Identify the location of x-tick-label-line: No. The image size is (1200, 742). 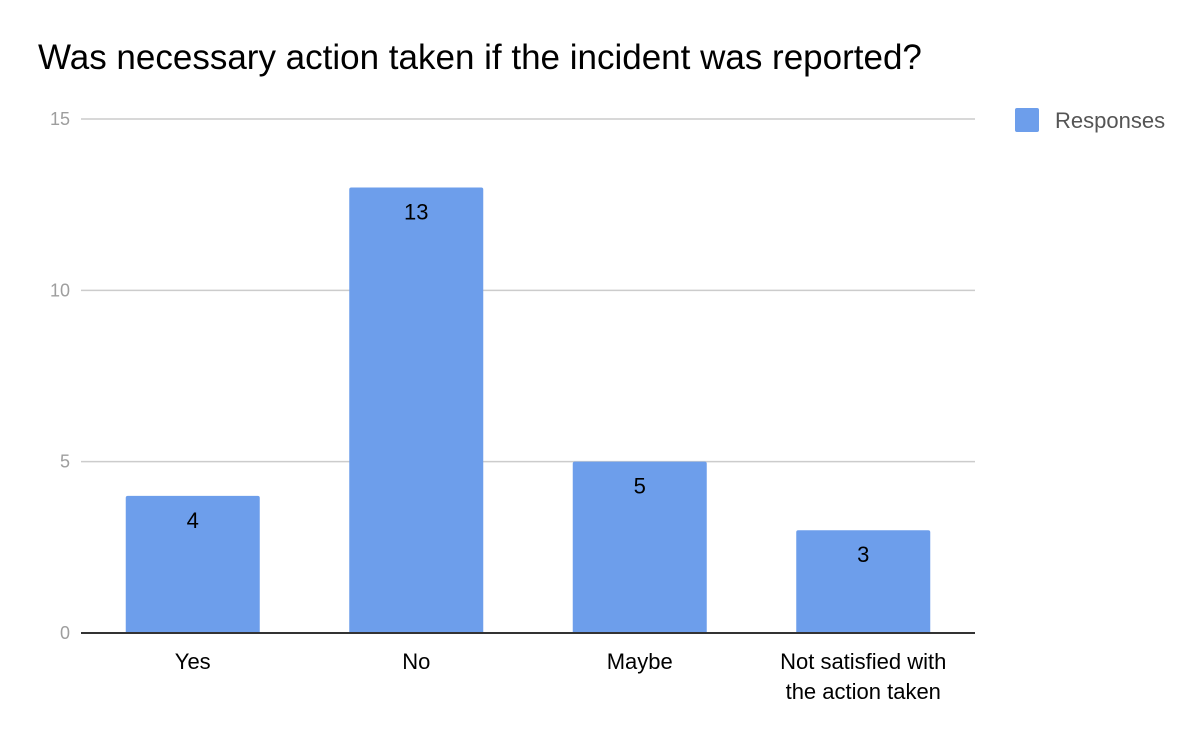
(416, 661).